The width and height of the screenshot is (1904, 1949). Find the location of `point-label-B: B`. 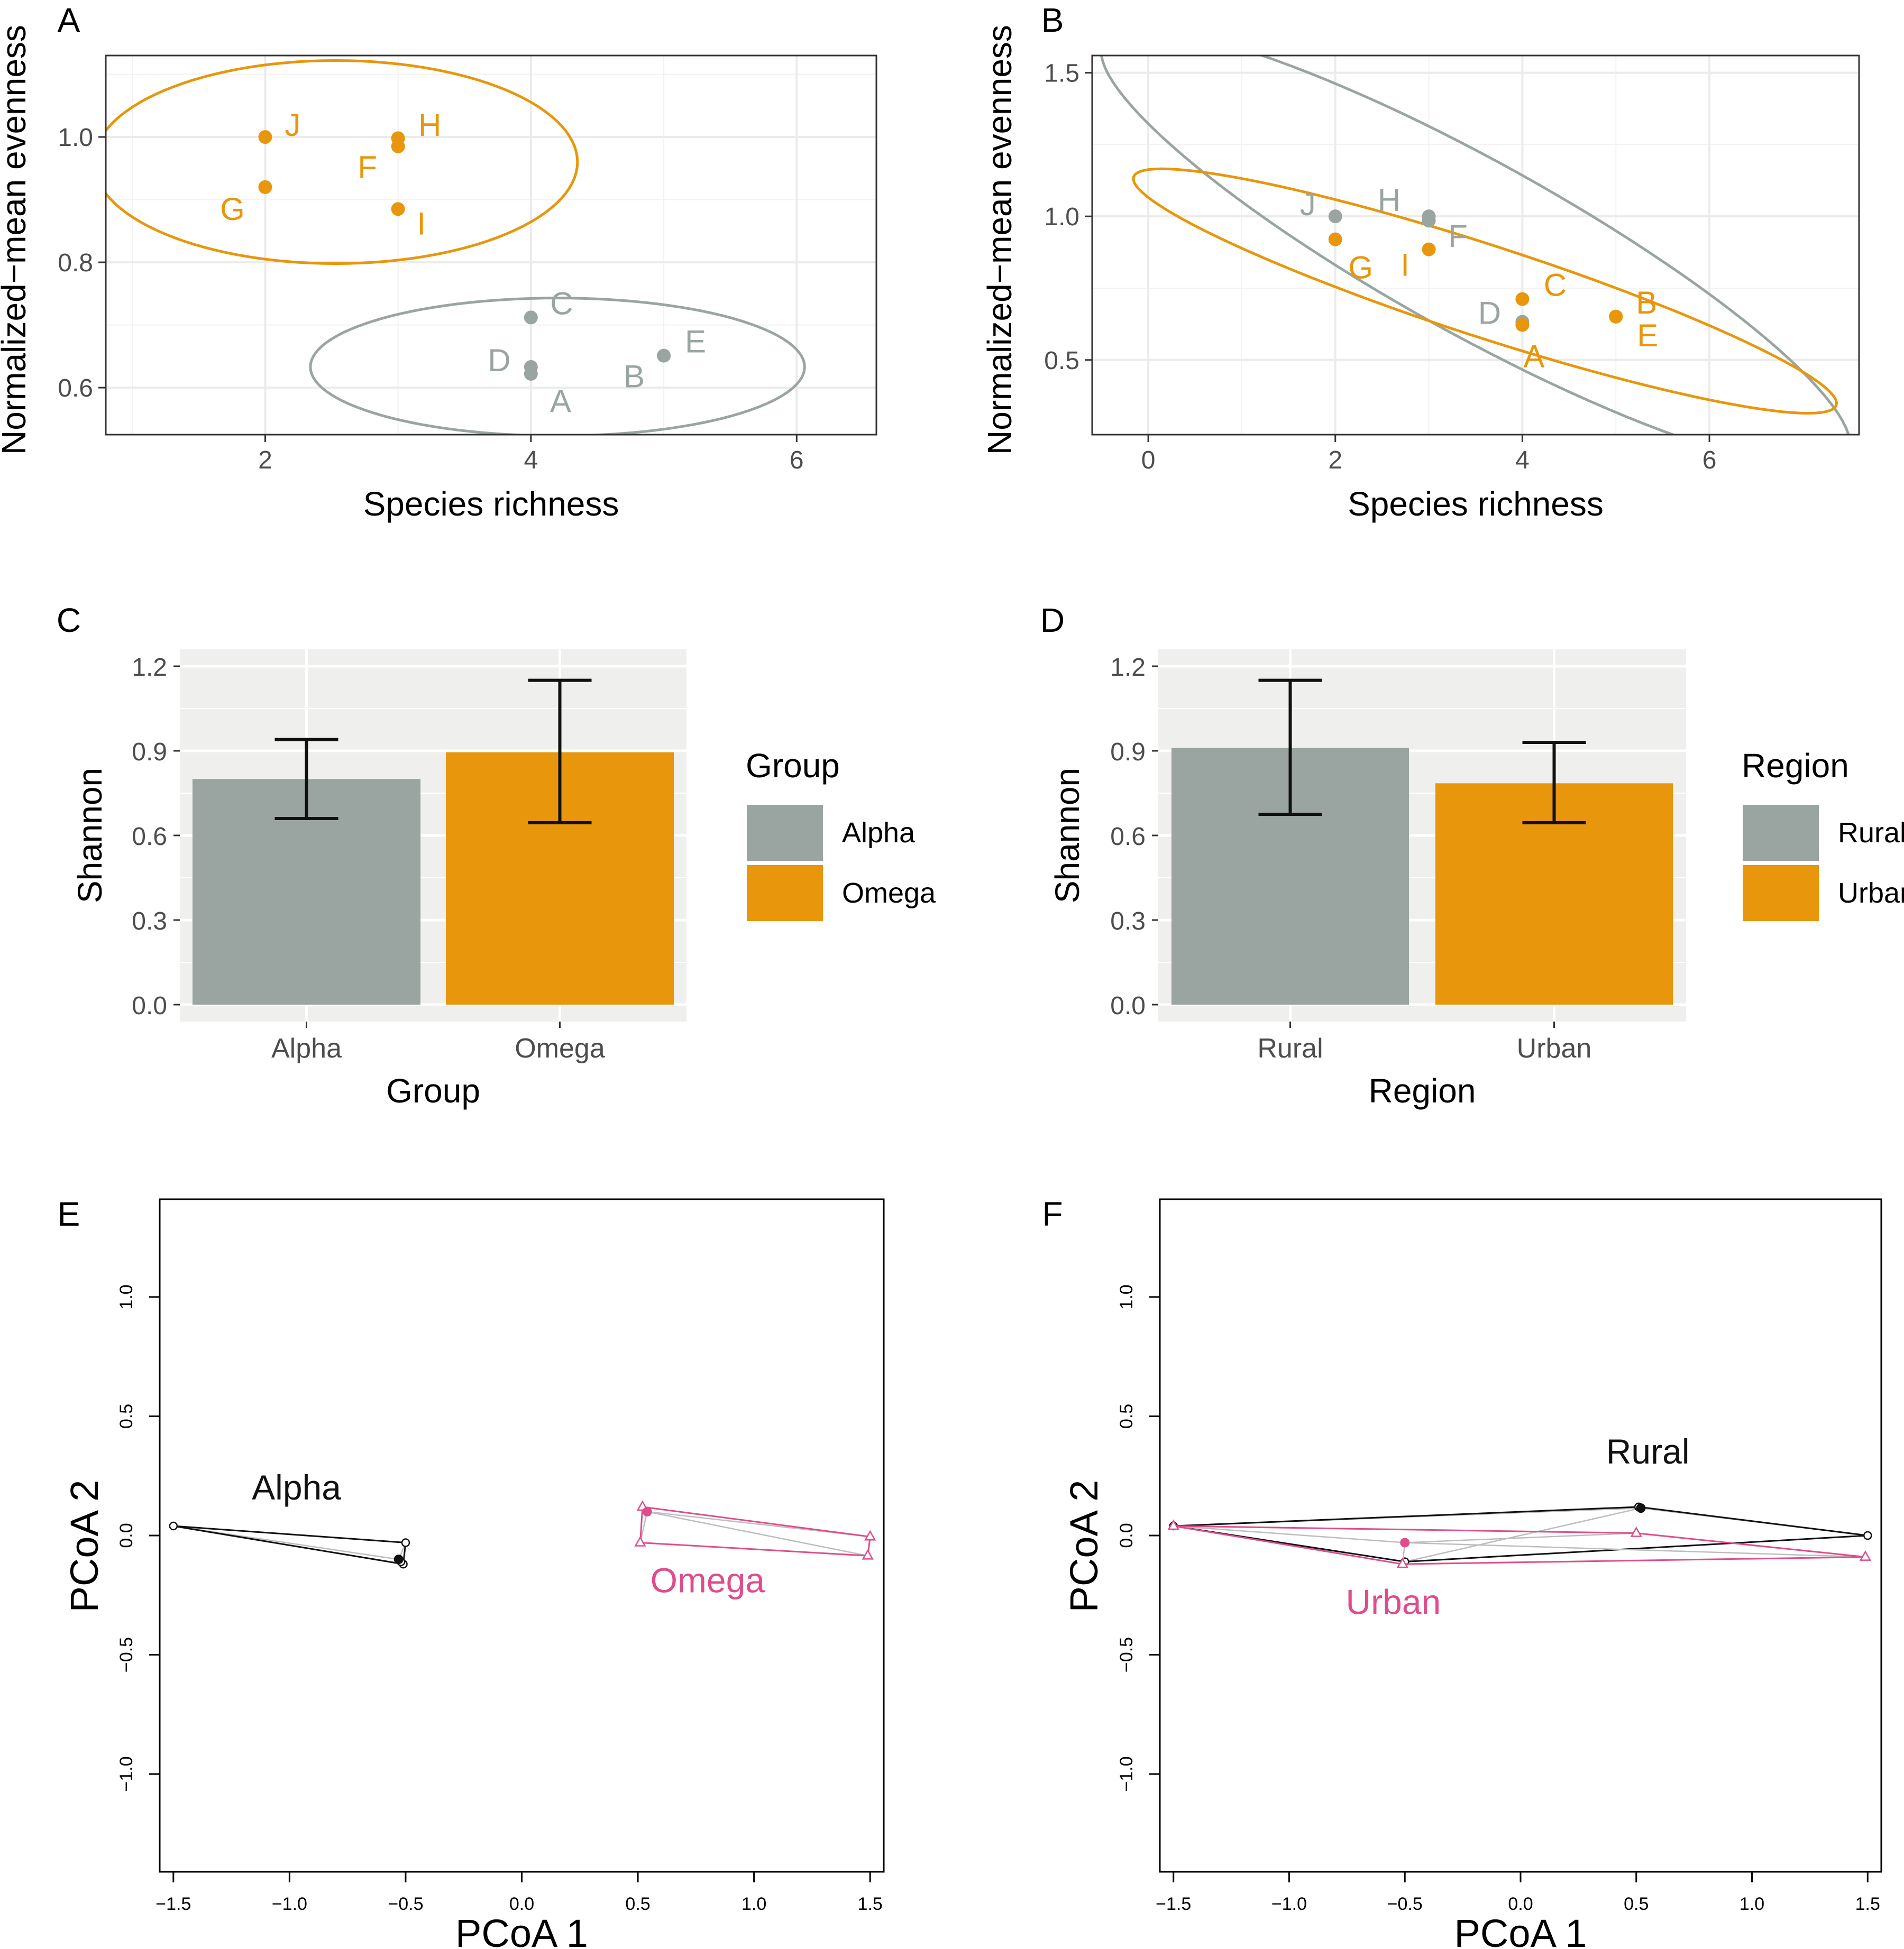

point-label-B: B is located at coordinates (1646, 302).